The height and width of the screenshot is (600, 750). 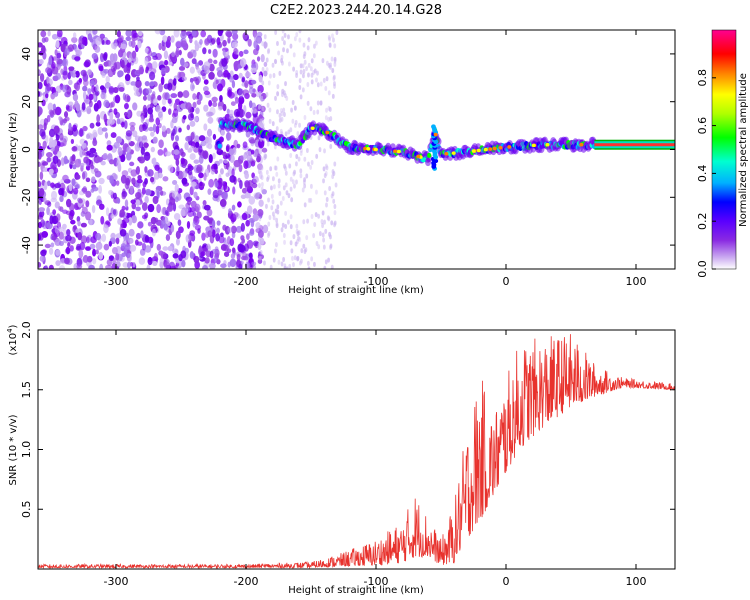 What do you see at coordinates (327, 132) in the screenshot?
I see `track-peak` at bounding box center [327, 132].